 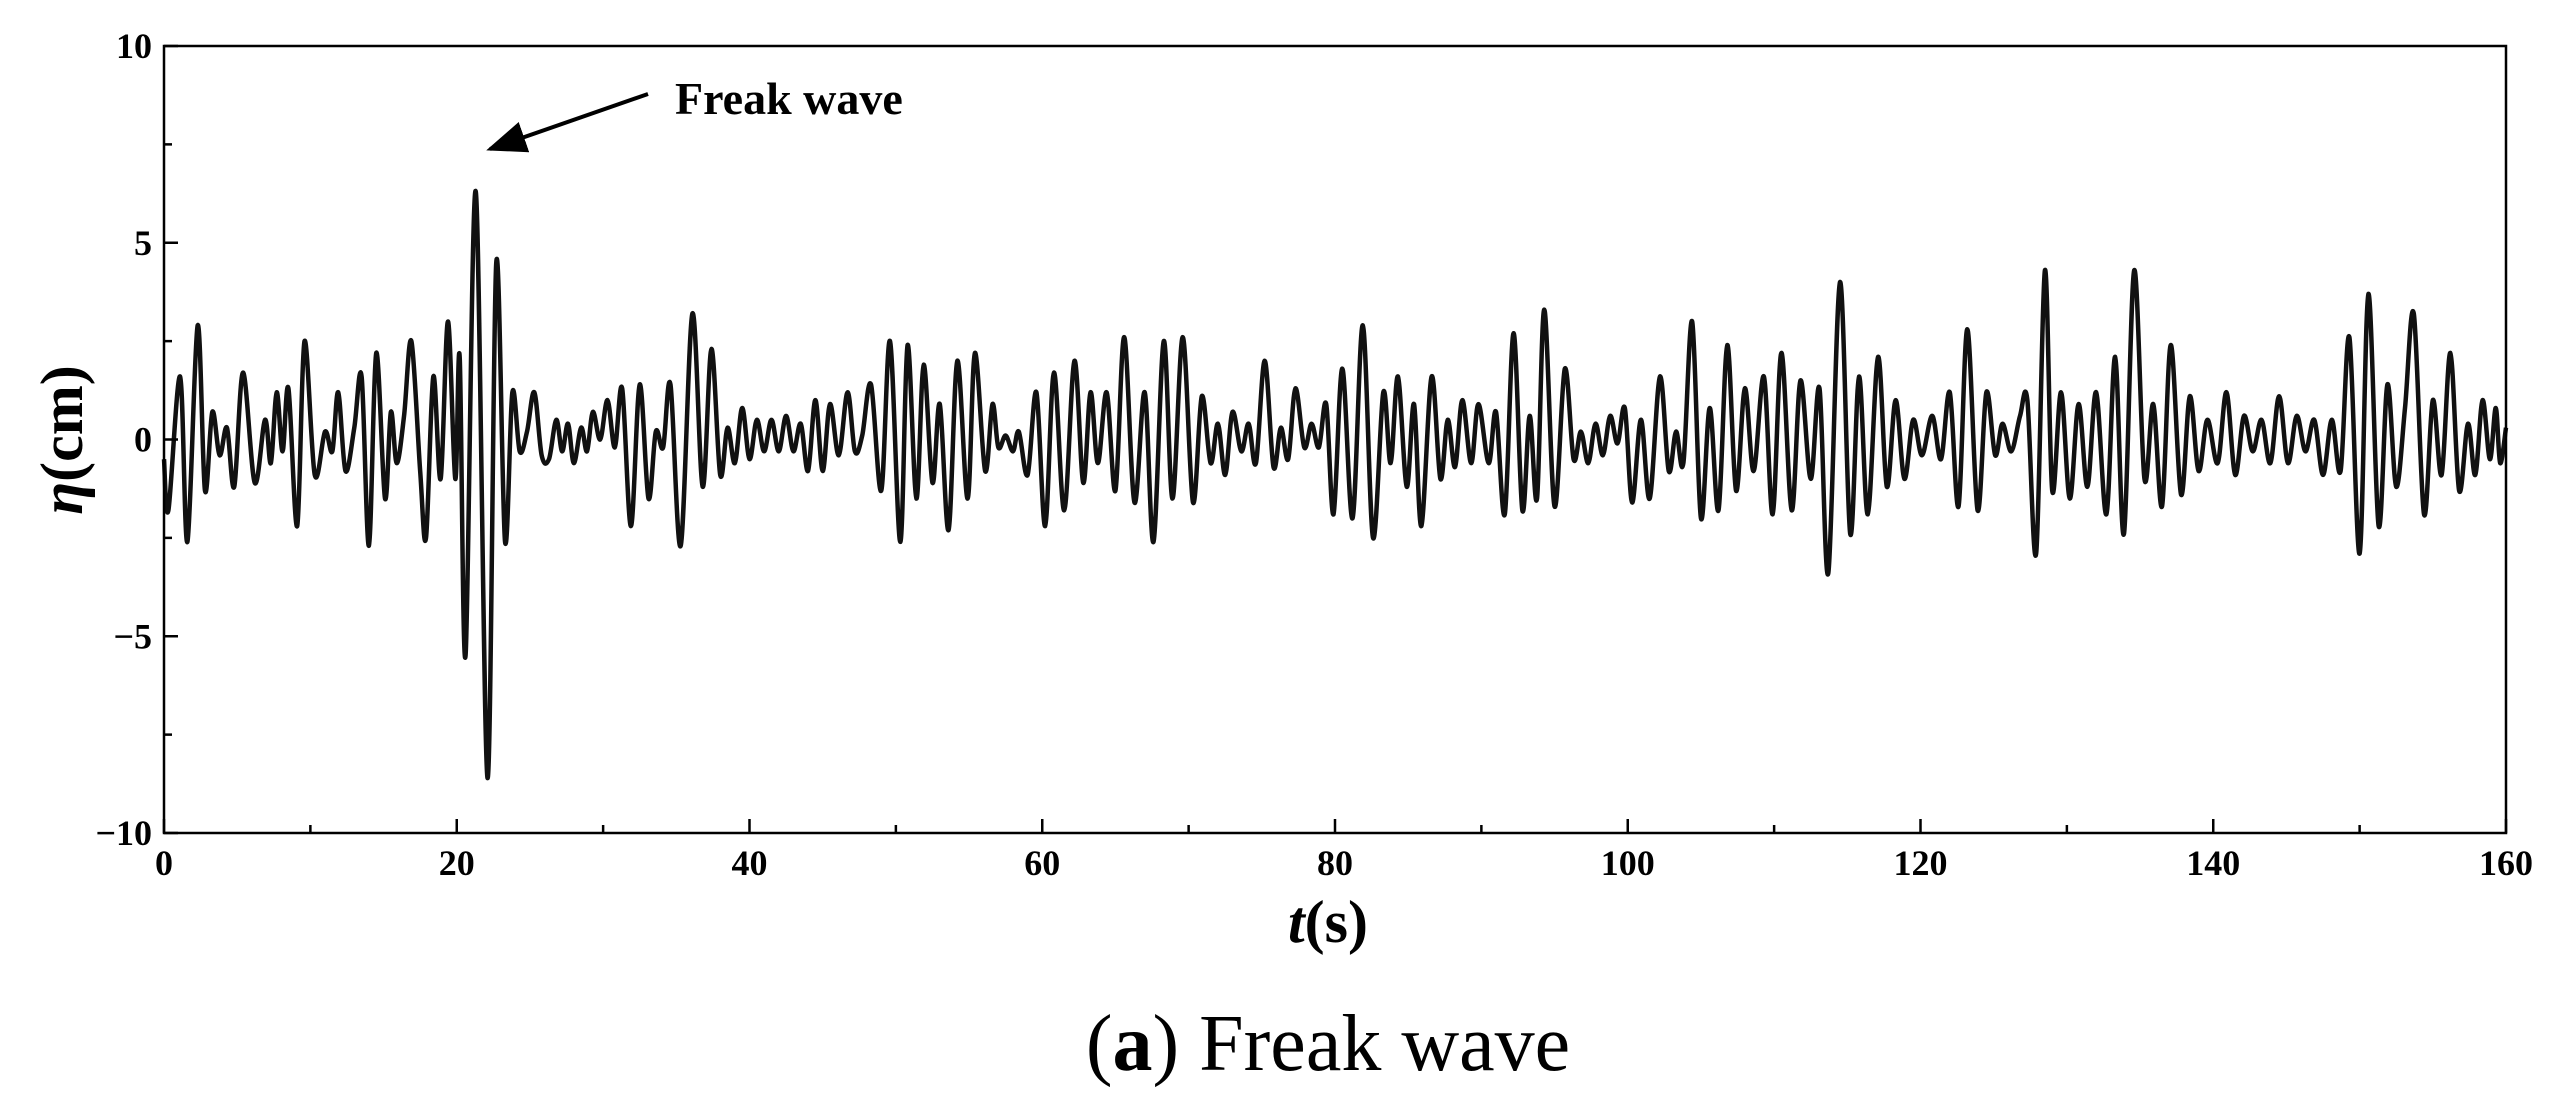 I want to click on y-tick-label: 10, so click(x=134, y=46).